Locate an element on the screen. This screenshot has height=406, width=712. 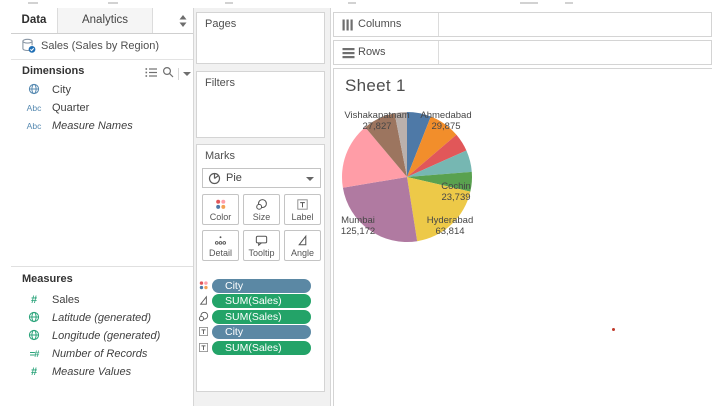
tooltip-bubble-icon is located at coordinates (261, 240).